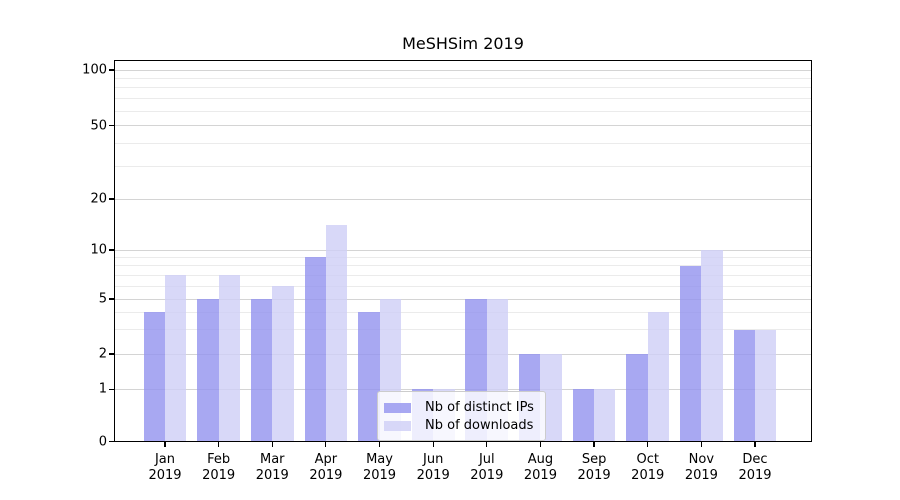 The height and width of the screenshot is (500, 900). Describe the element at coordinates (594, 467) in the screenshot. I see `x-axis-tick-label: Sep 2019` at that location.